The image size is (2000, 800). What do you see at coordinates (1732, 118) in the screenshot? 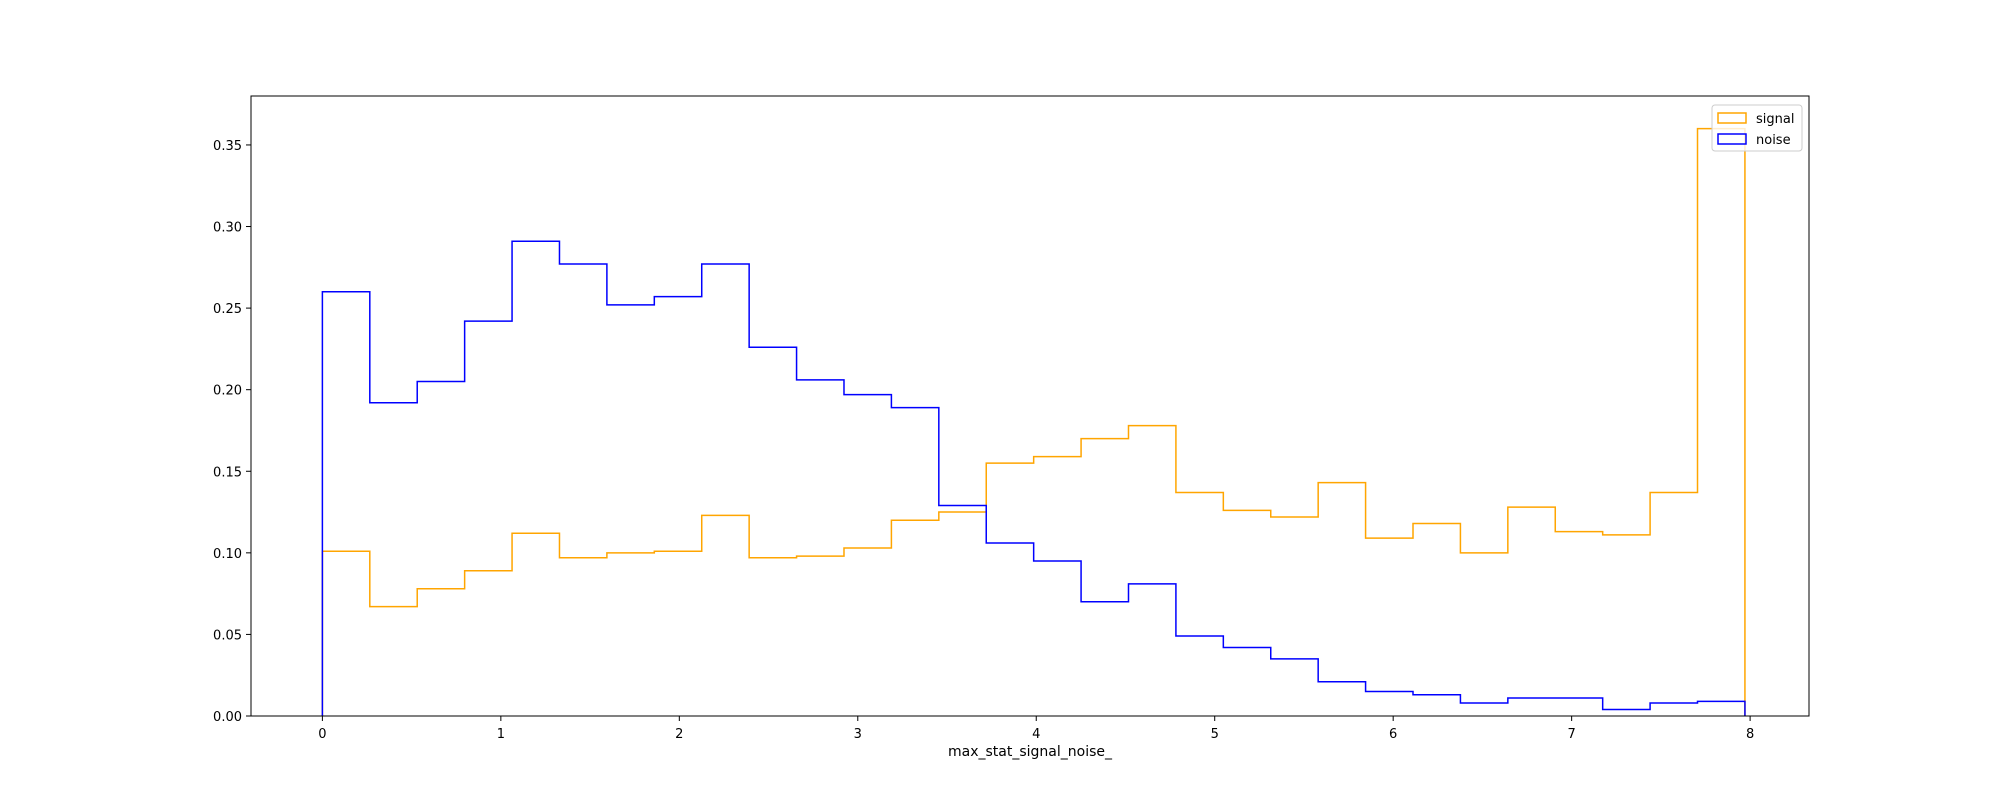
I see `legend-swatch-signal` at bounding box center [1732, 118].